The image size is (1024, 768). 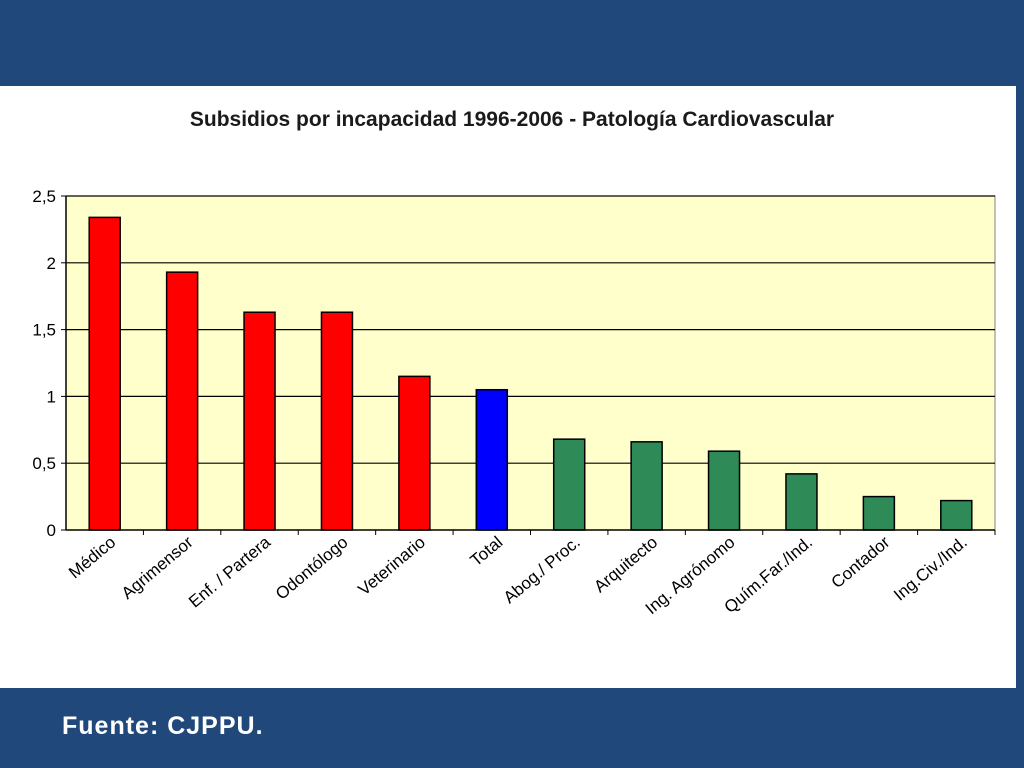 I want to click on x-tick-label: Agrimensor, so click(x=157, y=567).